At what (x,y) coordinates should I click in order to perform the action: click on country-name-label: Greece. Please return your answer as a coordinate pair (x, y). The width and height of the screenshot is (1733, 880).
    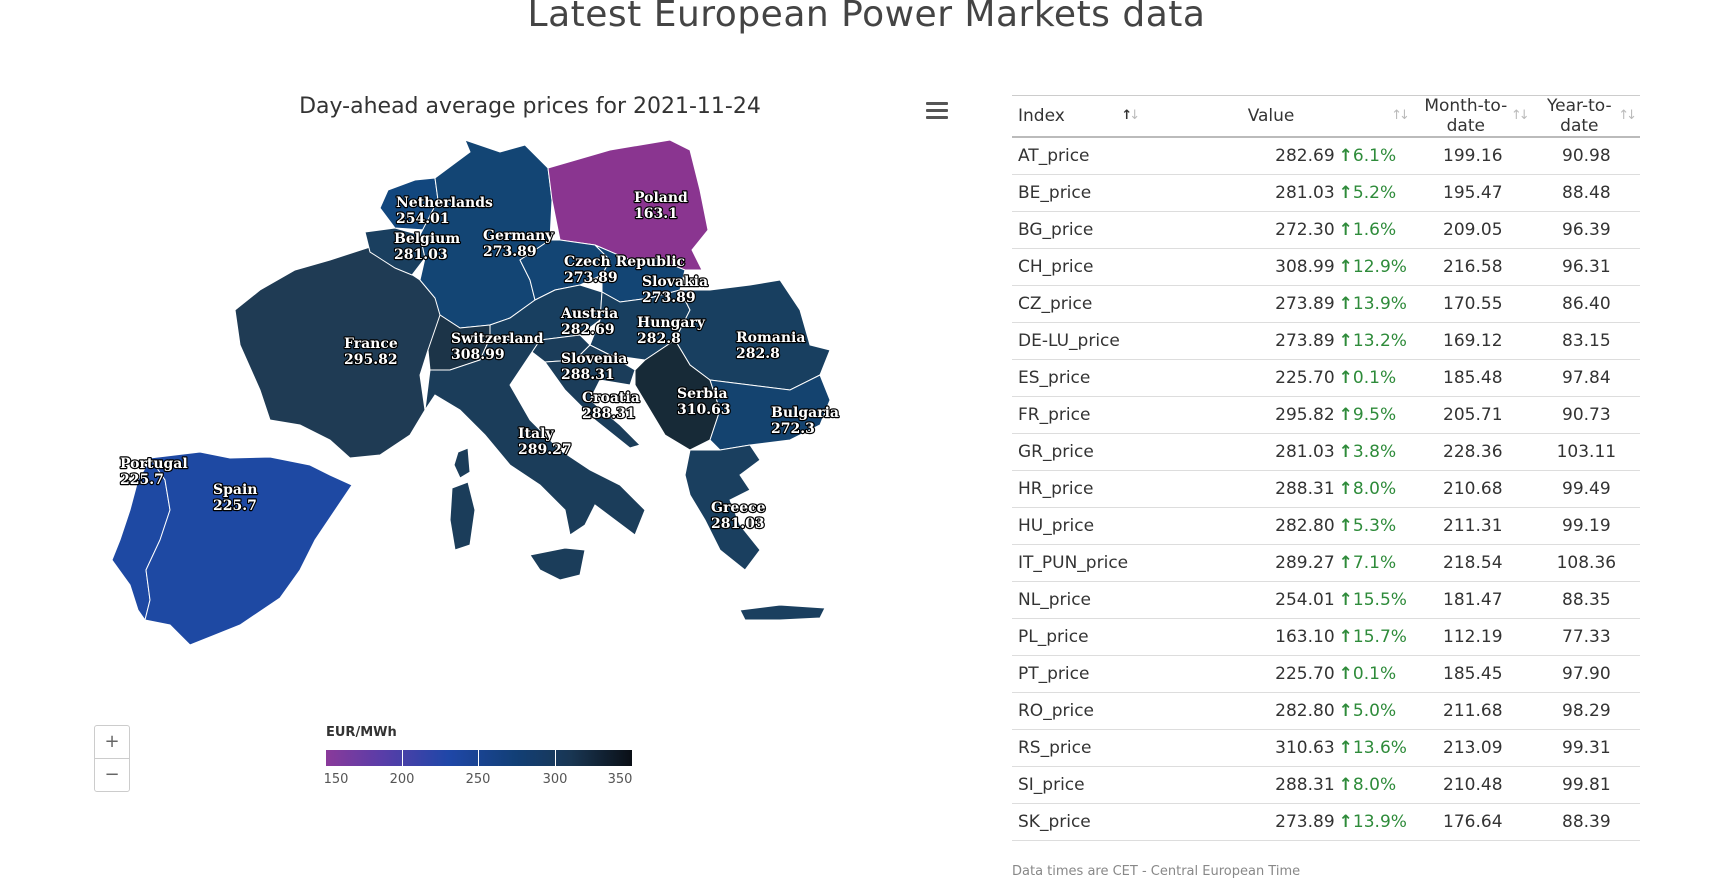
    Looking at the image, I should click on (738, 508).